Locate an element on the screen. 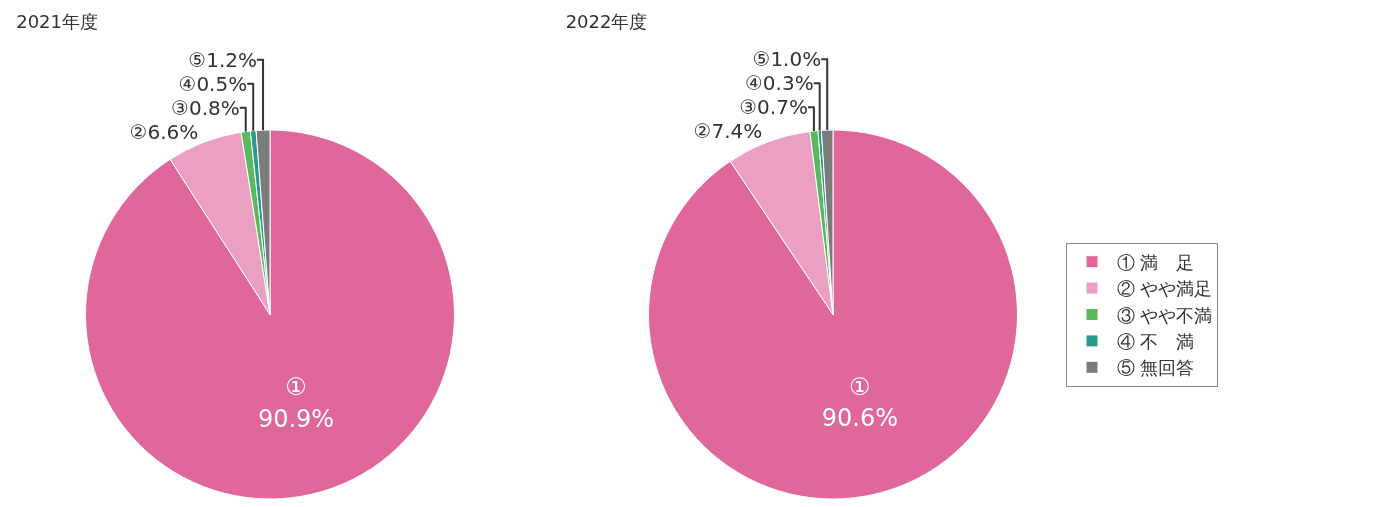 This screenshot has width=1396, height=507. data-label: ① 90.6% is located at coordinates (859, 403).